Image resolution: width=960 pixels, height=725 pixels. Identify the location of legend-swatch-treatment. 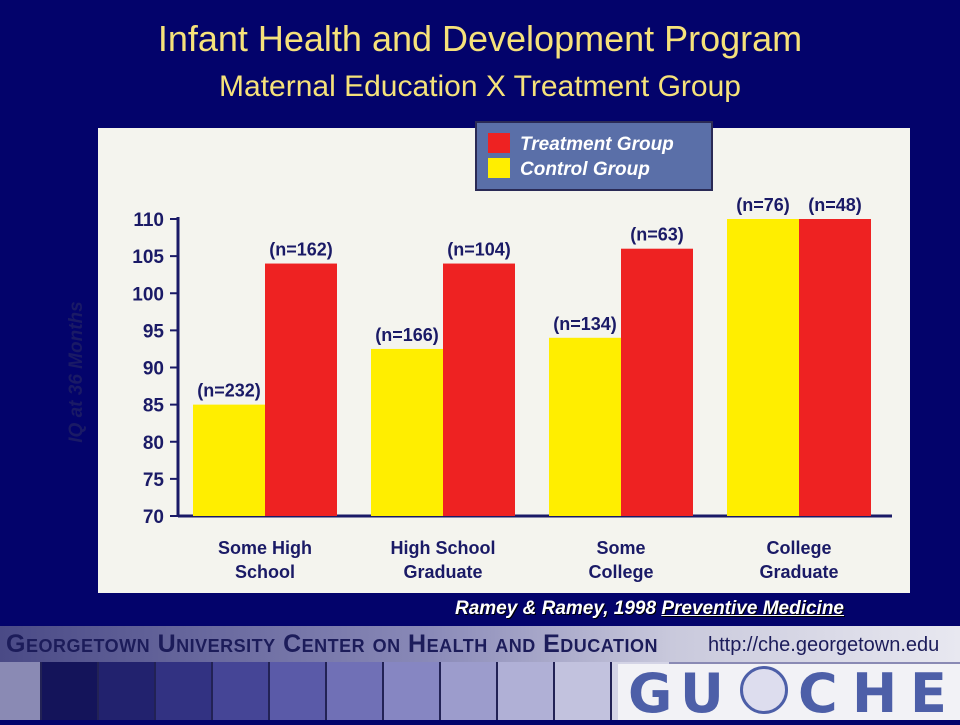
(499, 143).